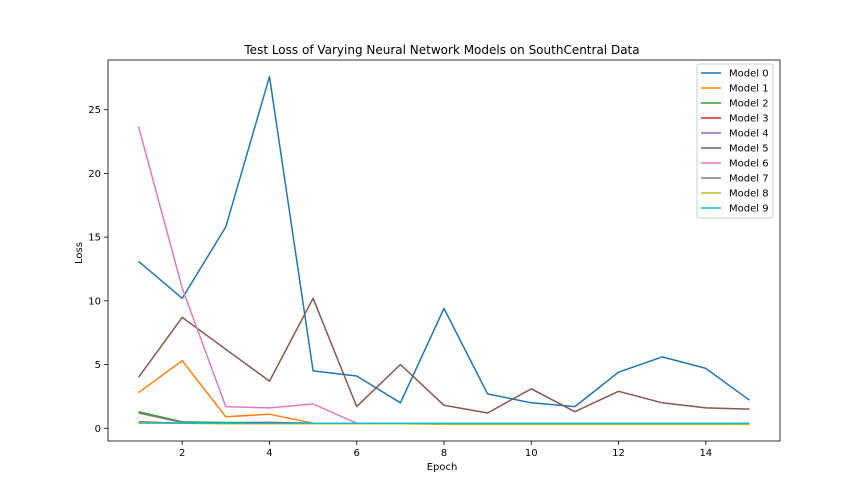 The height and width of the screenshot is (504, 864). Describe the element at coordinates (79, 253) in the screenshot. I see `y-axis-title: Loss` at that location.